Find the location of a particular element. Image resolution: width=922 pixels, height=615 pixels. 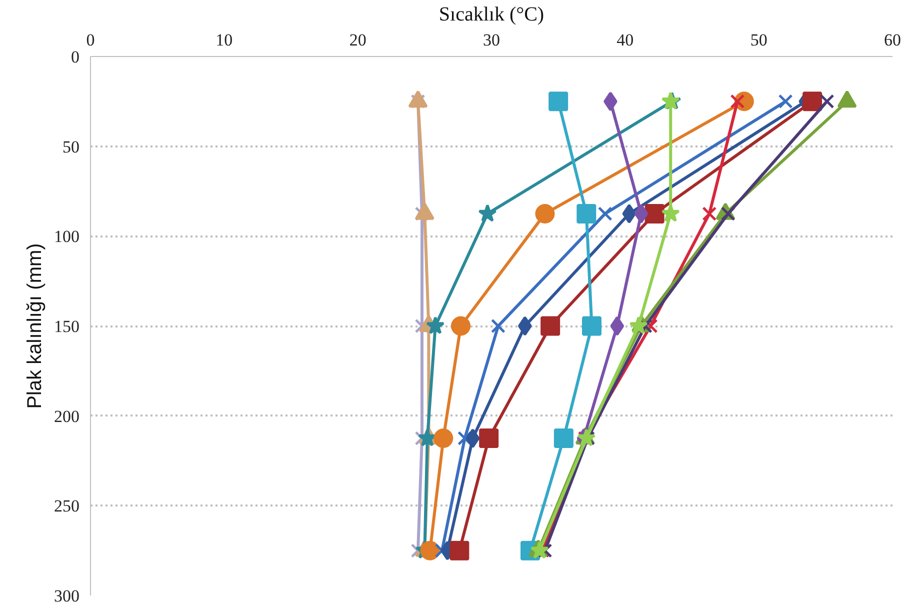

y-tick-label: 200 is located at coordinates (67, 416).